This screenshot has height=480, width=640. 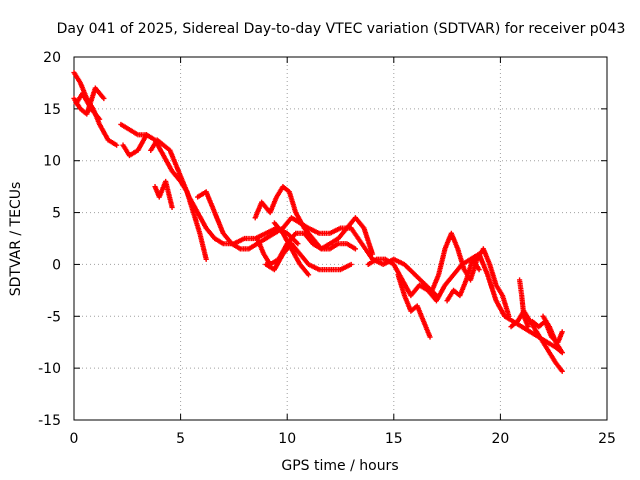 I want to click on y-tick-label: 5, so click(x=56, y=214).